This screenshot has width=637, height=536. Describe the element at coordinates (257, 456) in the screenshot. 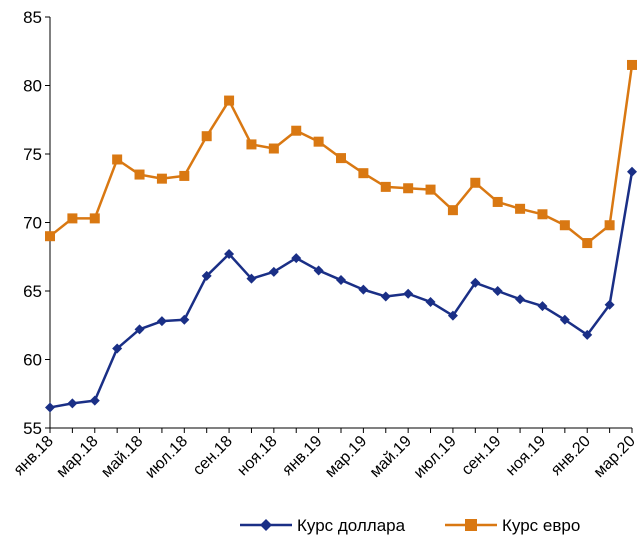

I see `x-tick-label: ноя.18` at that location.